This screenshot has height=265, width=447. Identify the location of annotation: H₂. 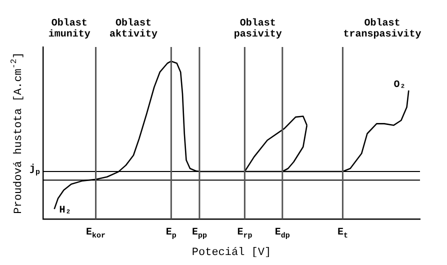
(65, 211).